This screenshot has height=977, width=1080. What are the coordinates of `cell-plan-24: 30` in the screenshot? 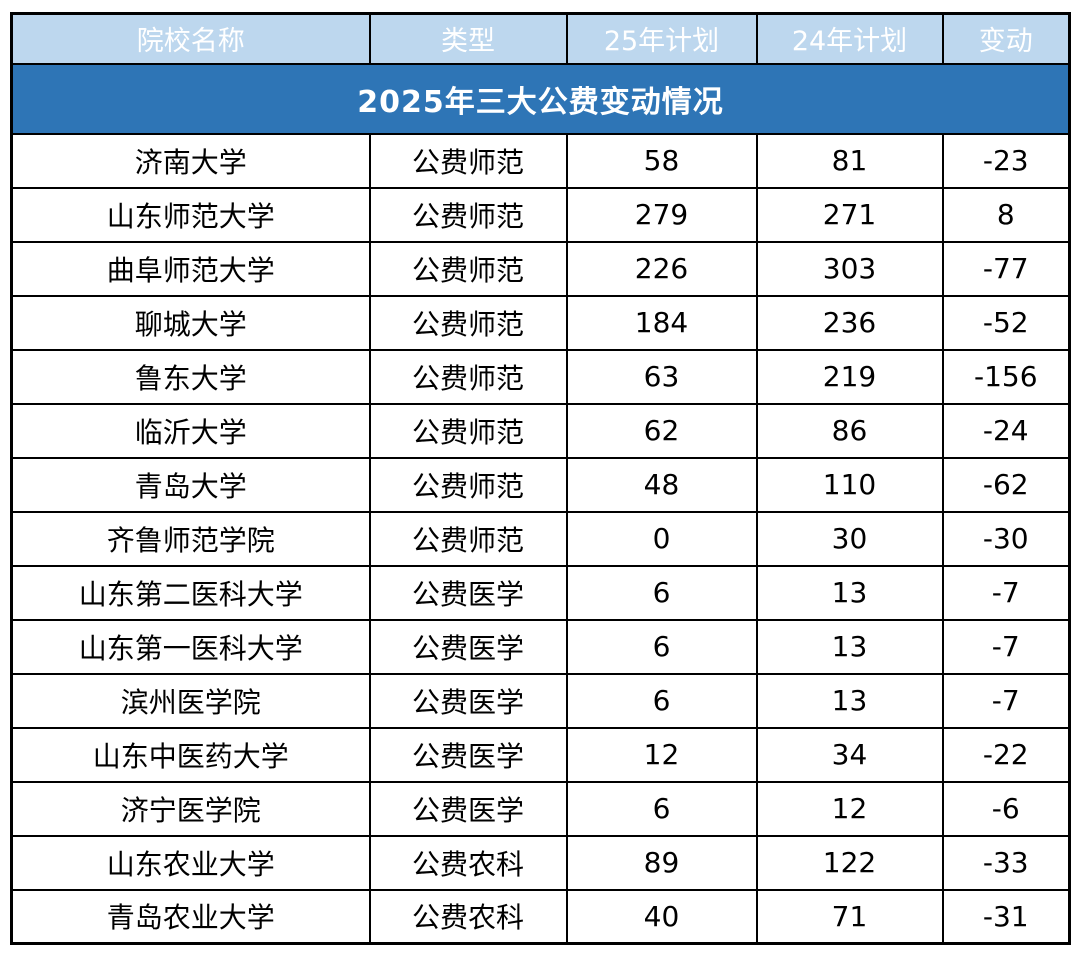 It's located at (849, 538).